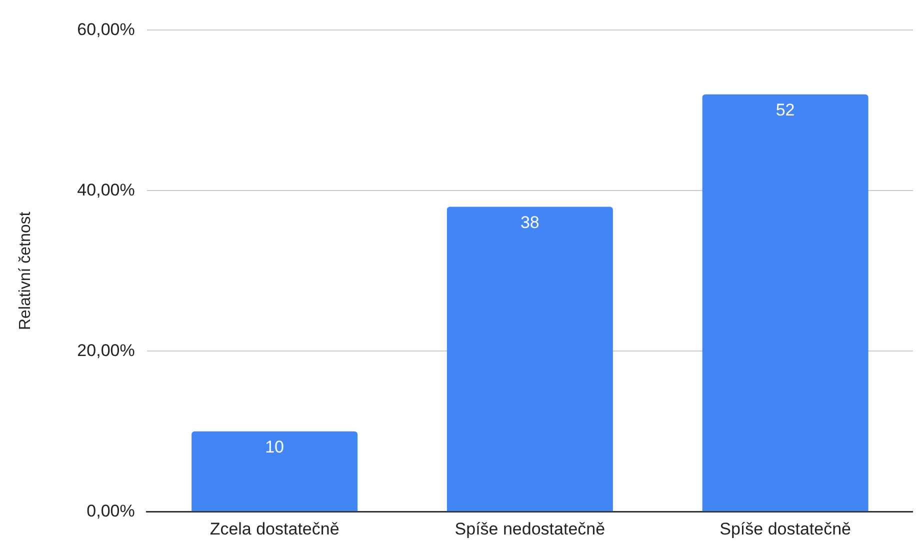  Describe the element at coordinates (106, 190) in the screenshot. I see `y-tick-label: 40,00%` at that location.